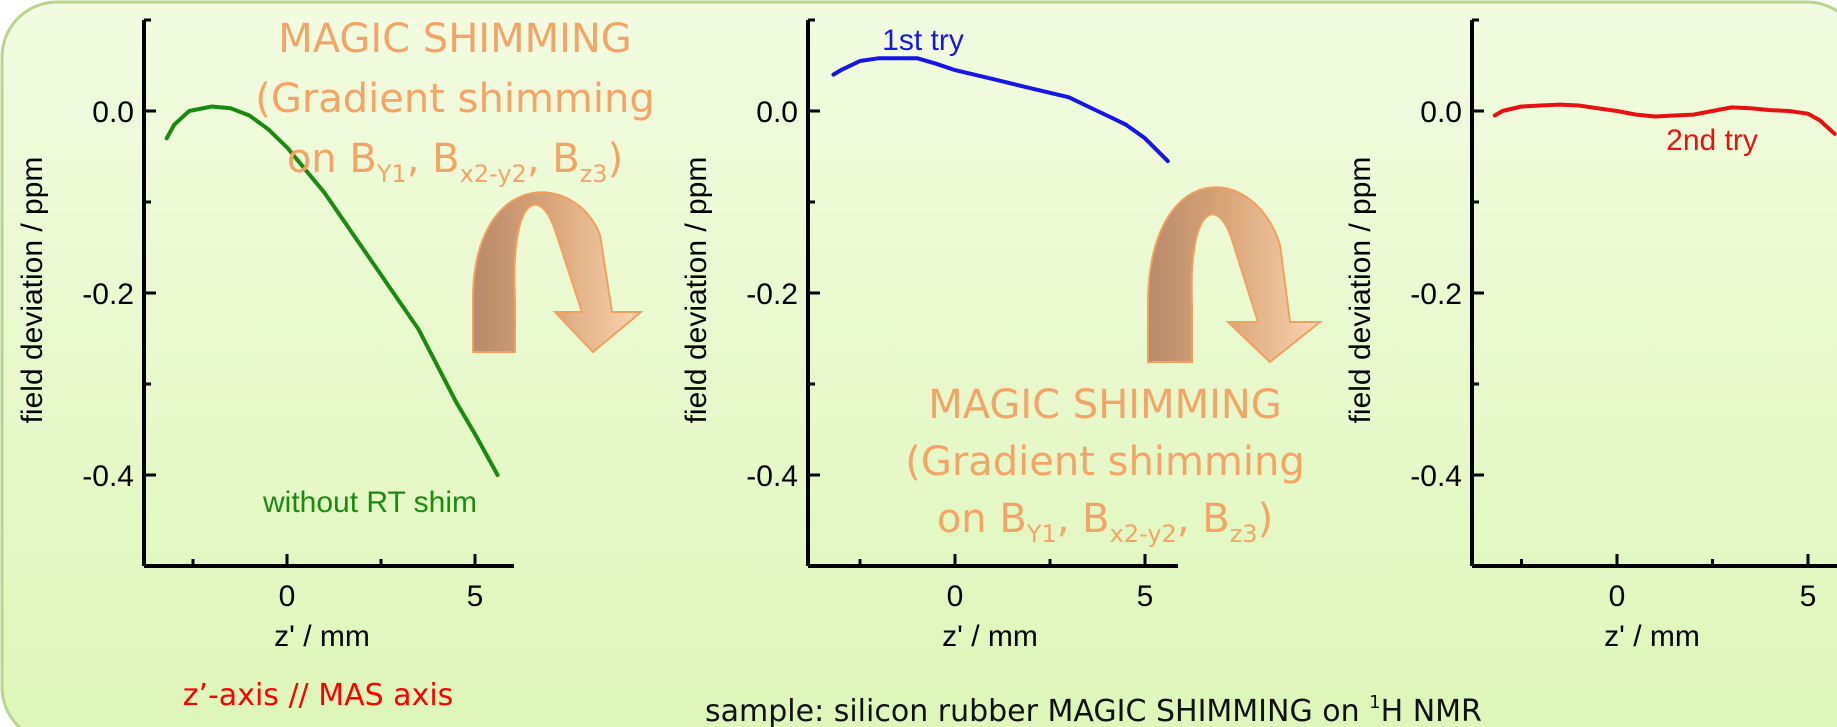  I want to click on magic-bottom-b3: , B, so click(1203, 519).